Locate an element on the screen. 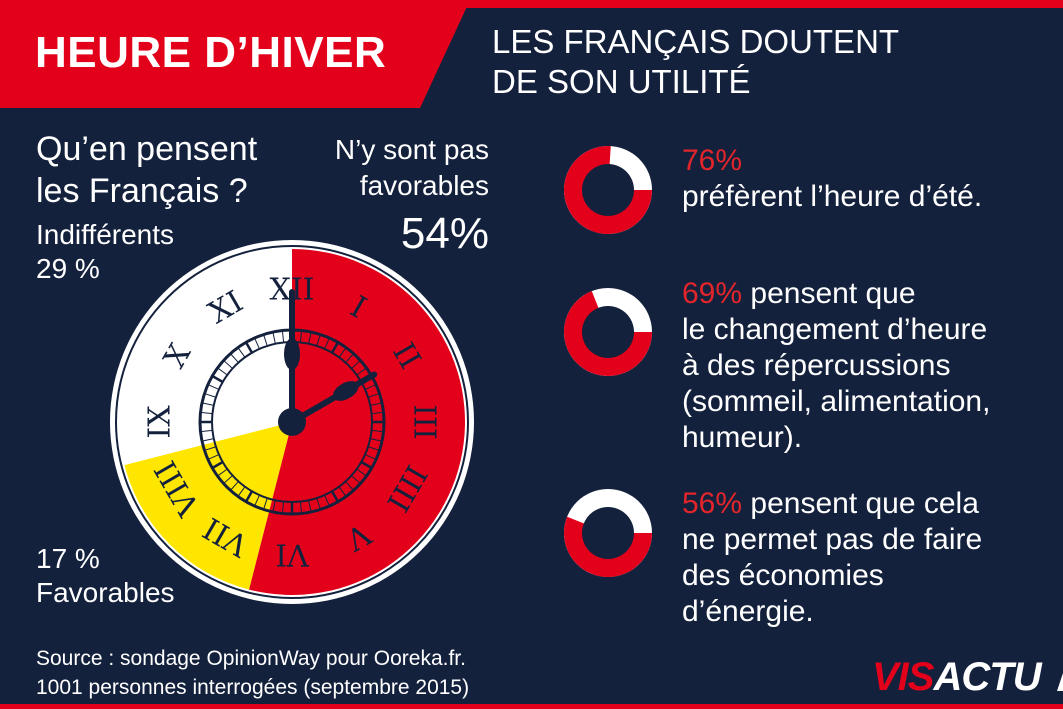 This screenshot has height=709, width=1063. logo-part-2: ACTU is located at coordinates (987, 677).